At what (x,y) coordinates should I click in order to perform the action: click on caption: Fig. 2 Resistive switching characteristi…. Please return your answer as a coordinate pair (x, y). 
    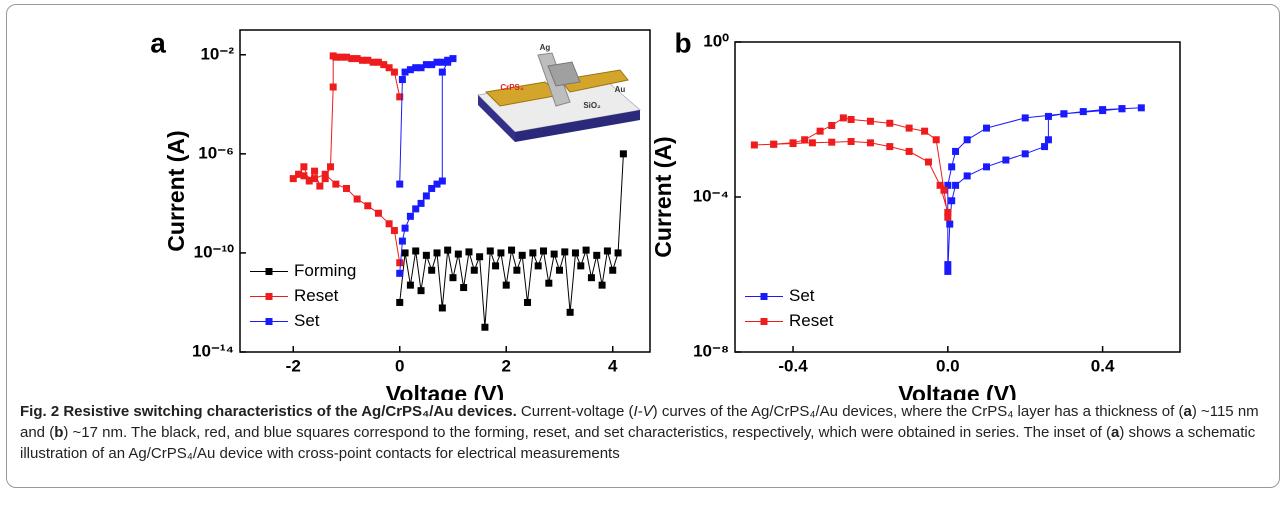
    Looking at the image, I should click on (645, 432).